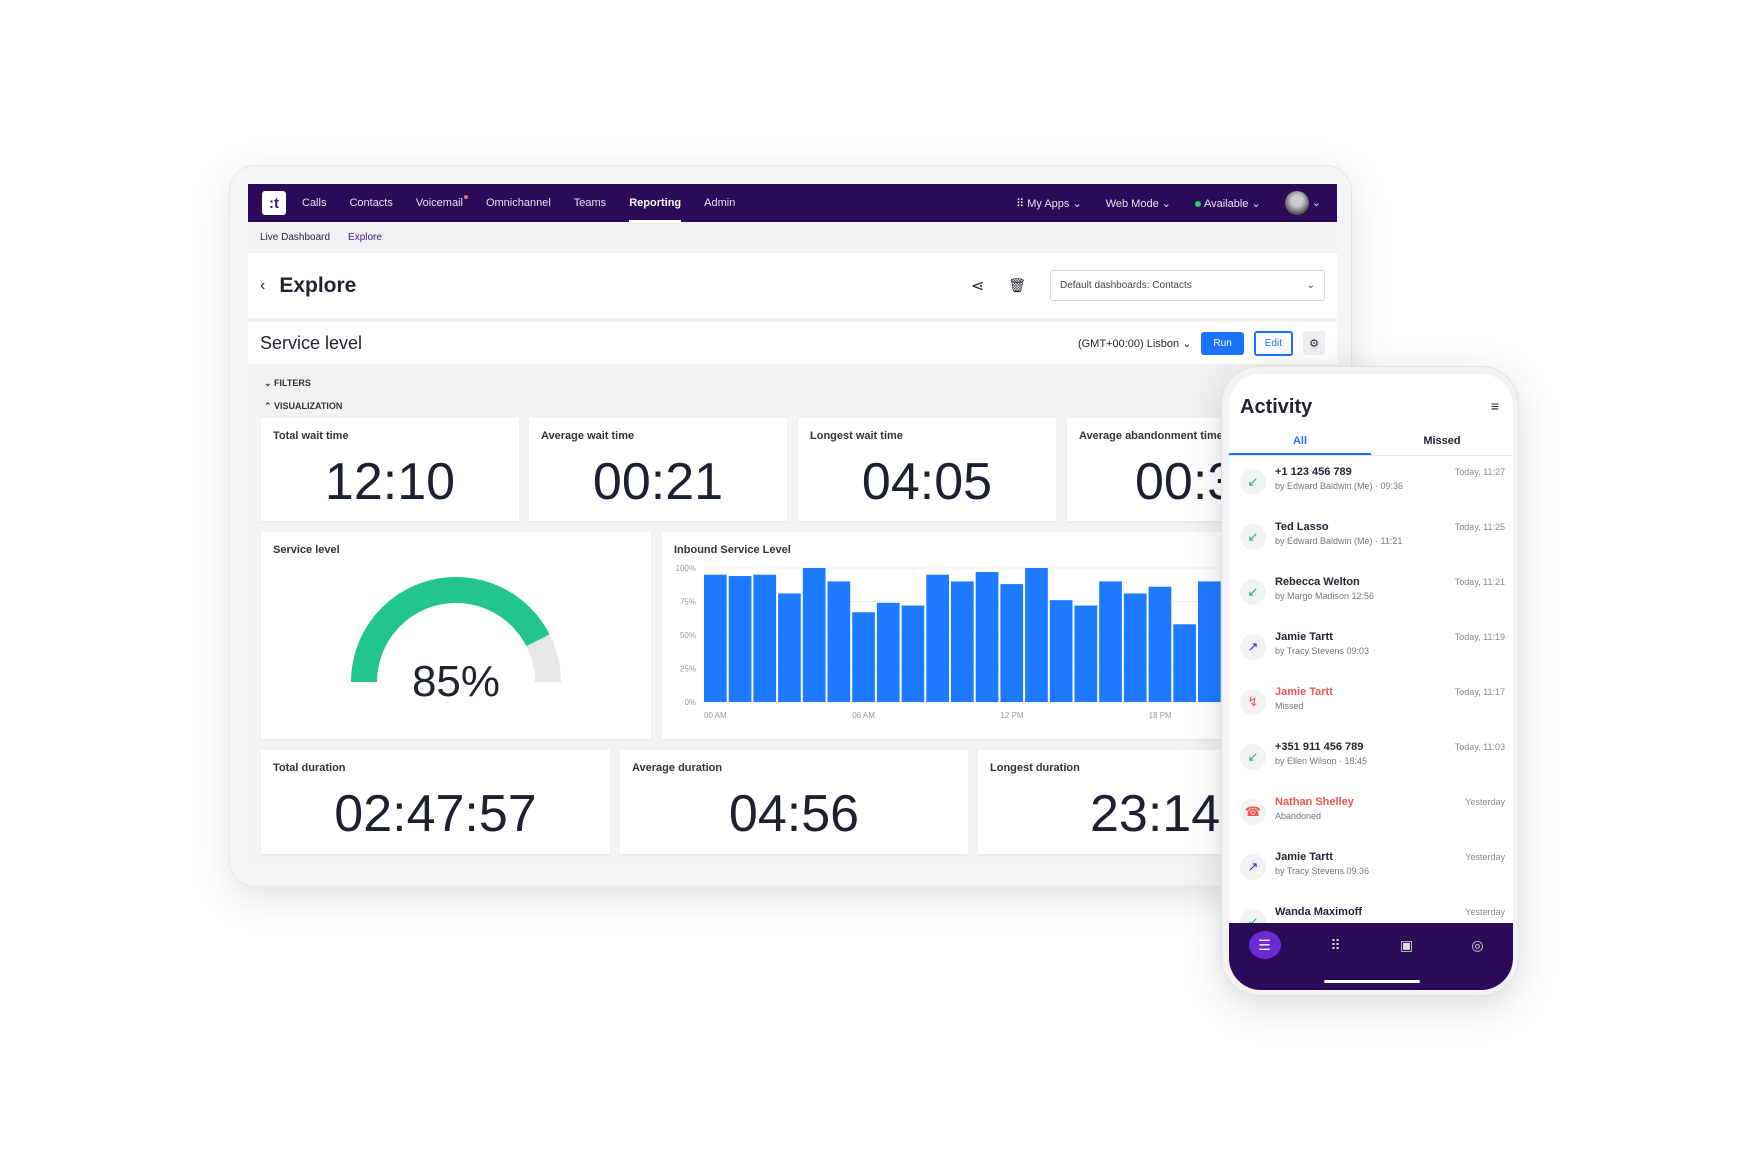 The image size is (1740, 1160). What do you see at coordinates (1126, 285) in the screenshot?
I see `dashboard-select-value: Default dashboards: Contacts` at bounding box center [1126, 285].